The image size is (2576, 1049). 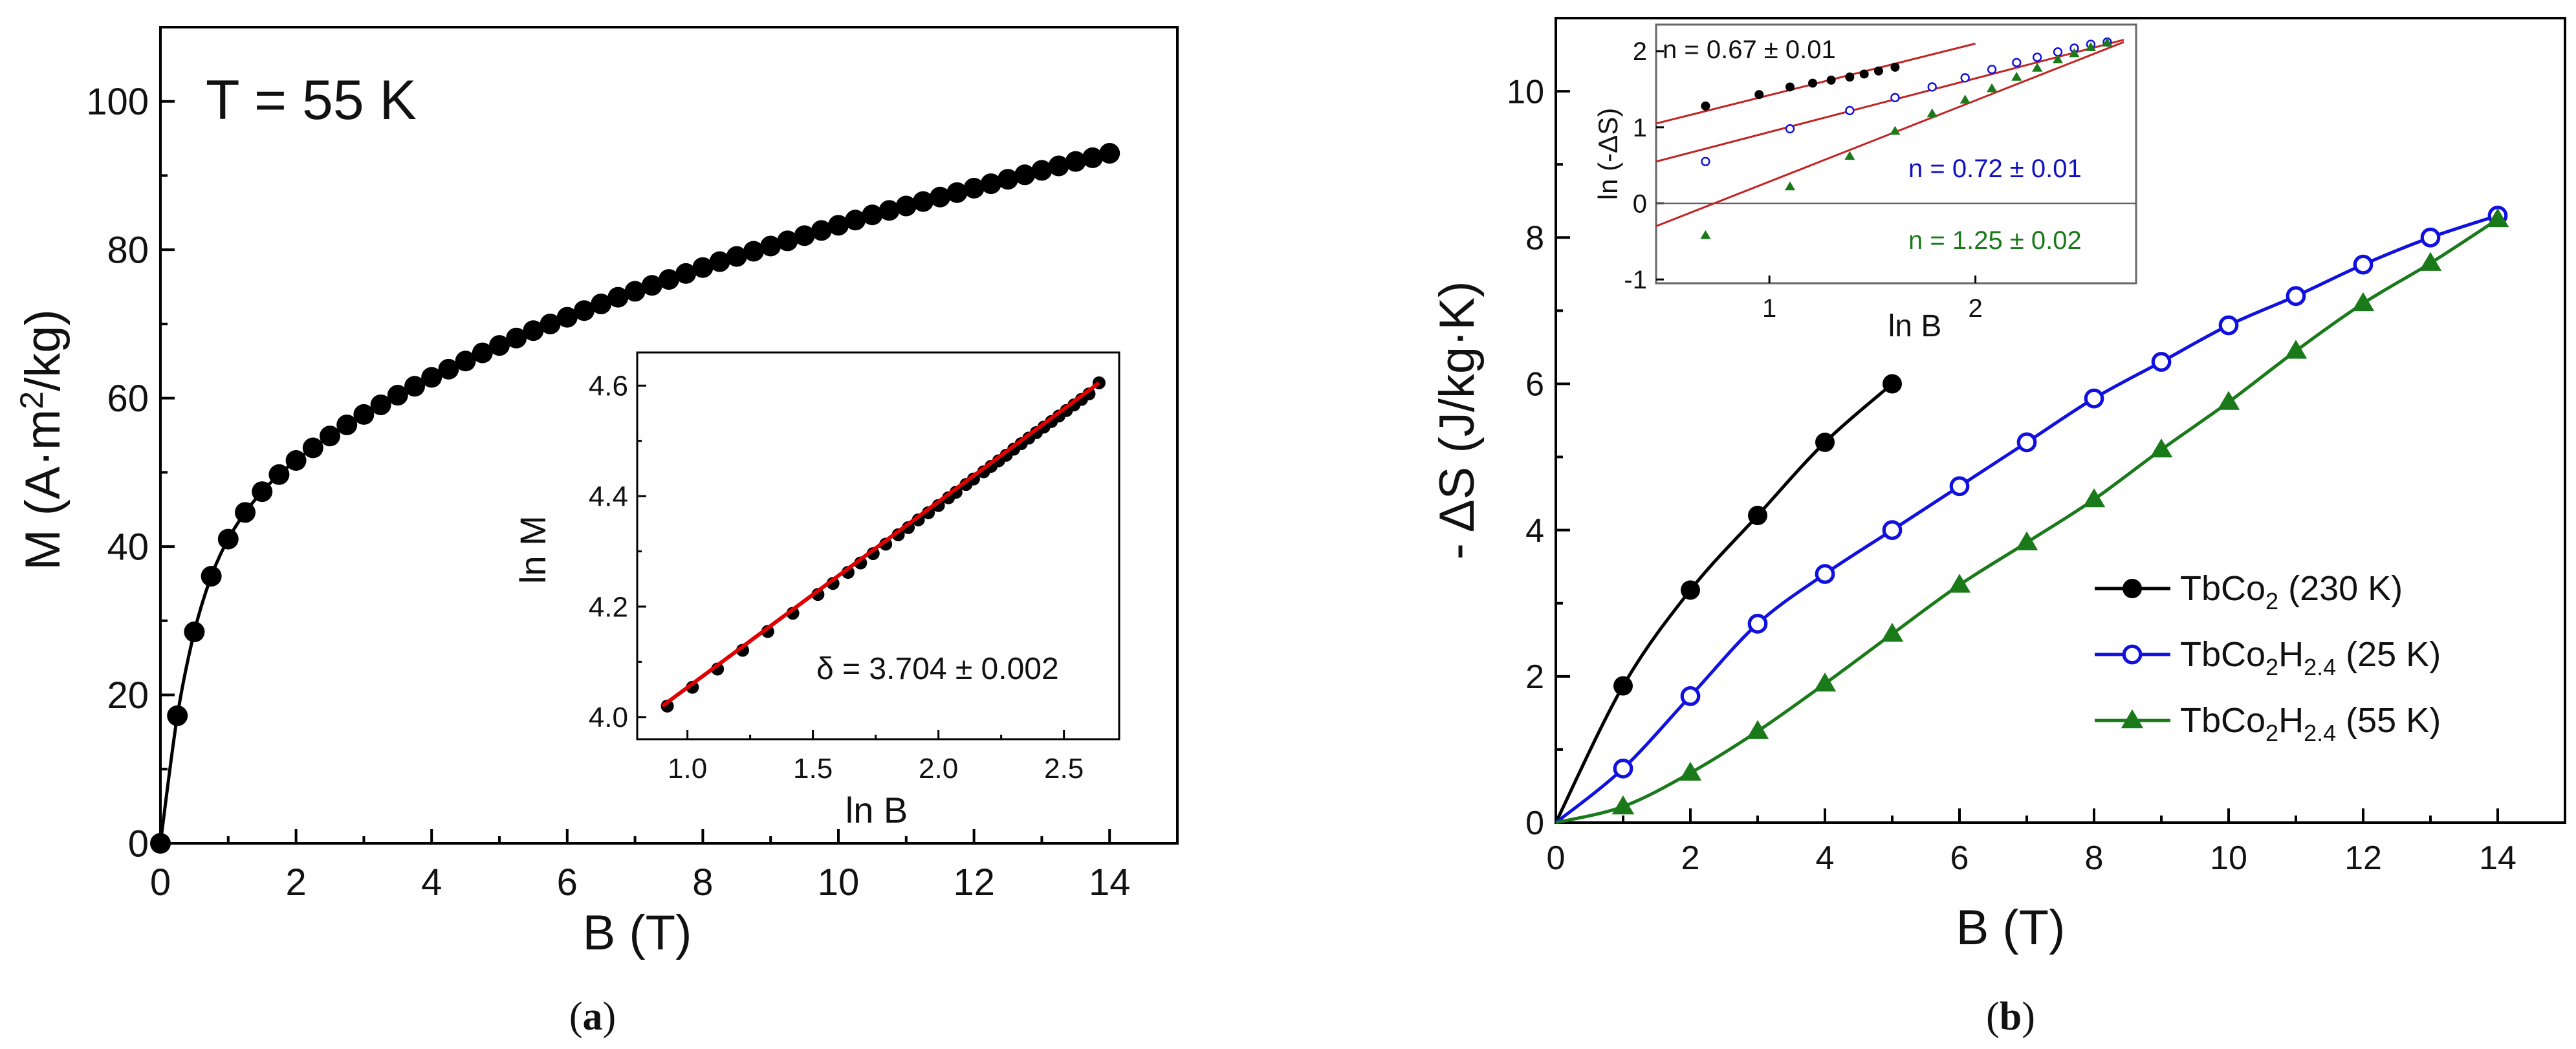 I want to click on y-tick-label: 60, so click(x=128, y=399).